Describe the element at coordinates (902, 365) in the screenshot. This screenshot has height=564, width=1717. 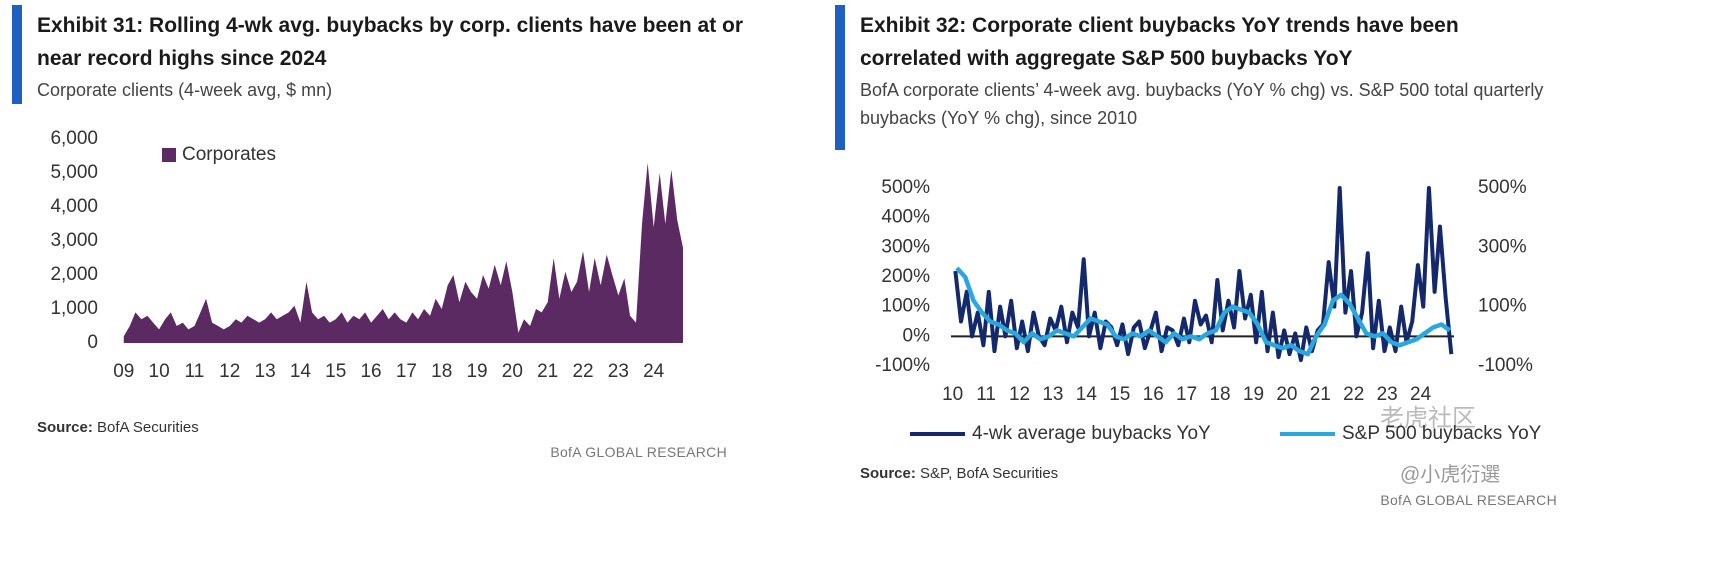
I see `y-tick-label: -100%` at that location.